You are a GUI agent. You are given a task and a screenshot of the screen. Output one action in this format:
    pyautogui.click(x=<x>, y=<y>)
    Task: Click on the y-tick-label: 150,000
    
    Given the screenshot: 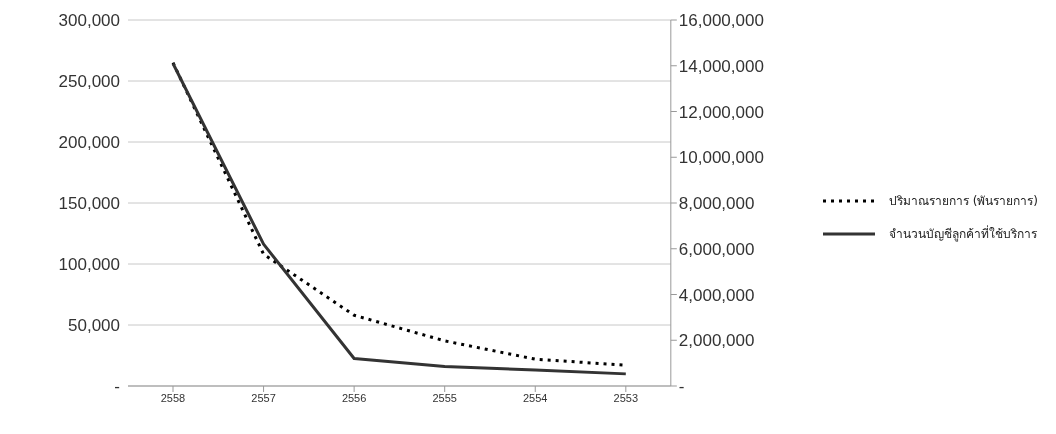 What is the action you would take?
    pyautogui.click(x=89, y=204)
    